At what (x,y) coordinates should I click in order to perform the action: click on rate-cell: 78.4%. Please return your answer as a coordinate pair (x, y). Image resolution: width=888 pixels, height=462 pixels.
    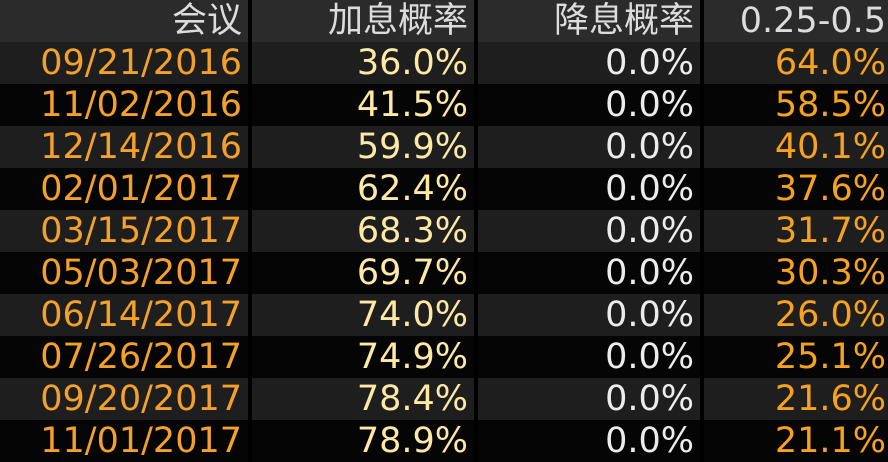
    Looking at the image, I should click on (363, 399).